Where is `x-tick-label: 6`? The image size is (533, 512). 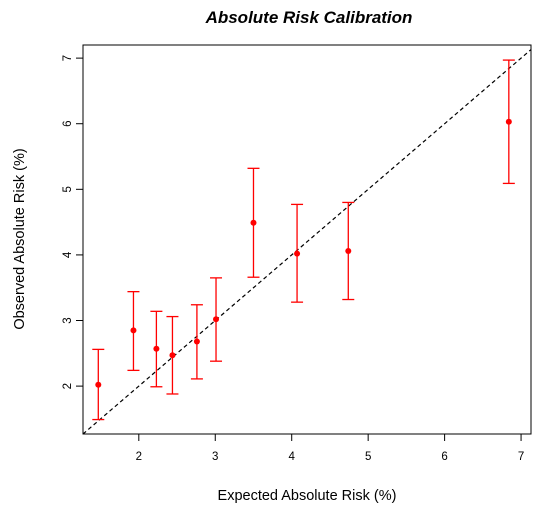
x-tick-label: 6 is located at coordinates (444, 457).